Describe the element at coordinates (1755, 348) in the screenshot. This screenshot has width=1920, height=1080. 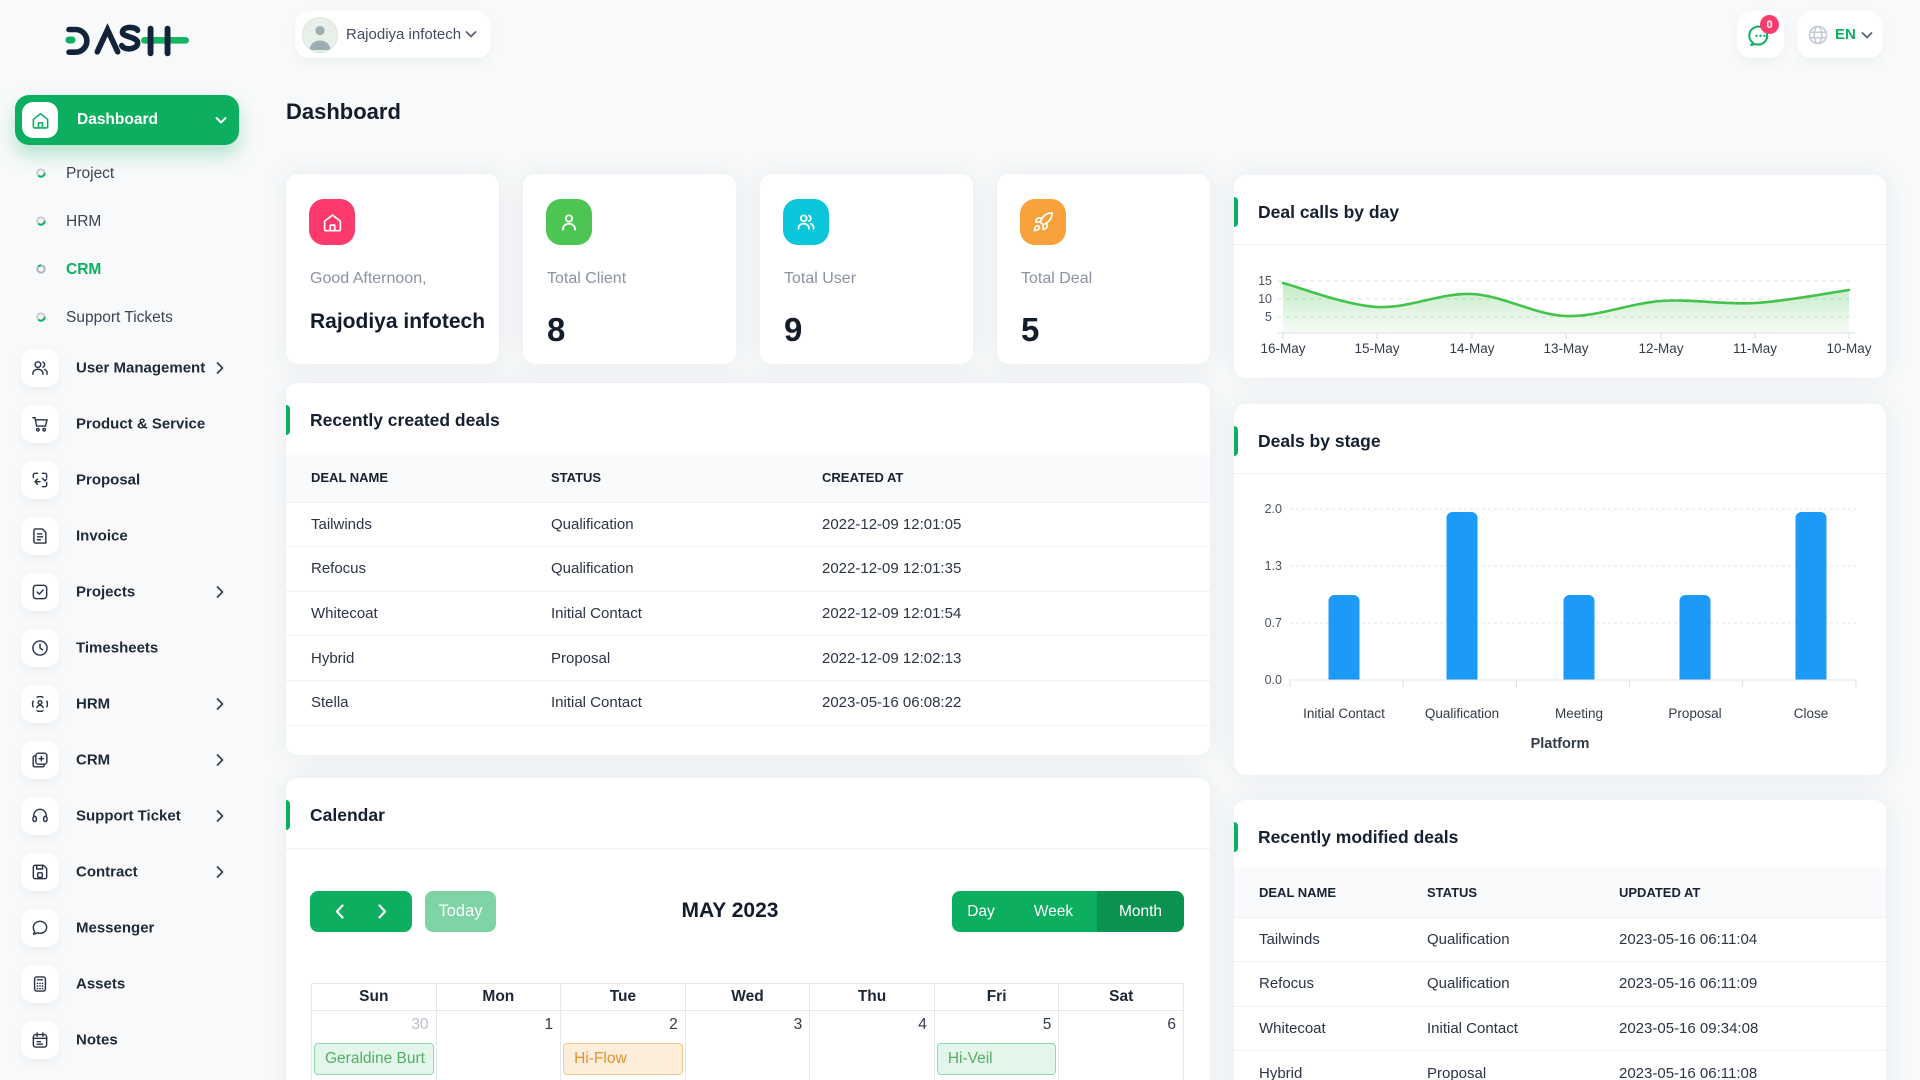
I see `svg-text: 11-May` at that location.